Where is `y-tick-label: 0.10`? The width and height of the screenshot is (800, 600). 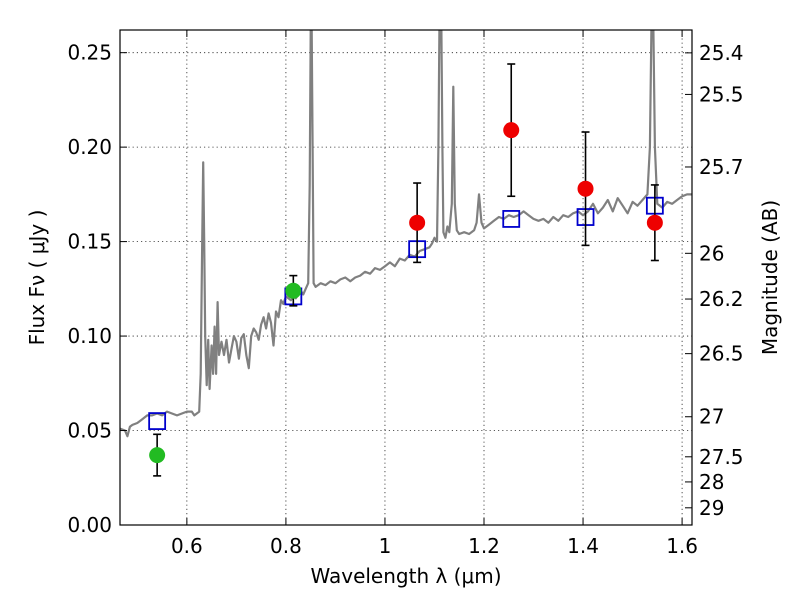
y-tick-label: 0.10 is located at coordinates (89, 336).